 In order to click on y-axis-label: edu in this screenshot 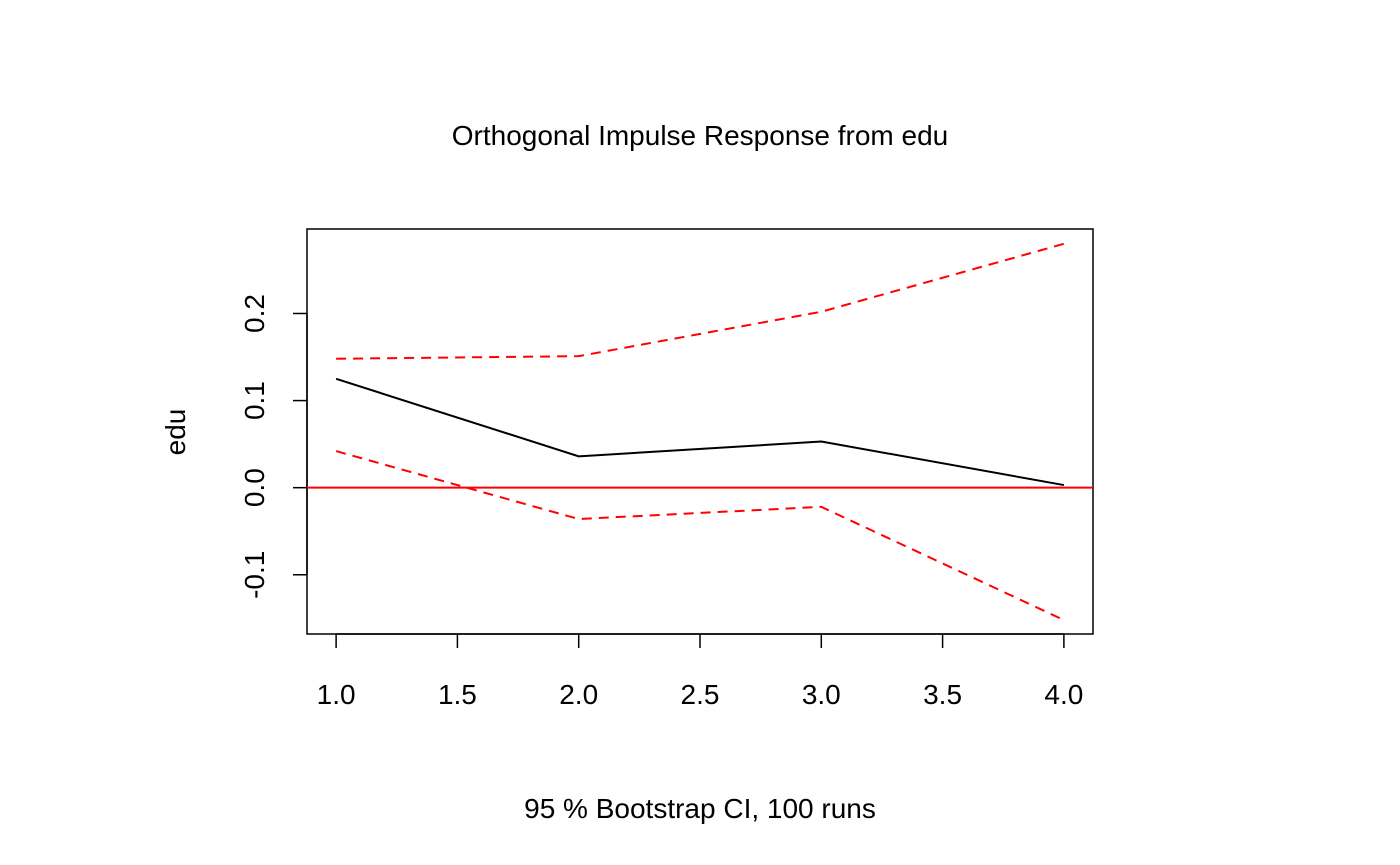, I will do `click(175, 432)`.